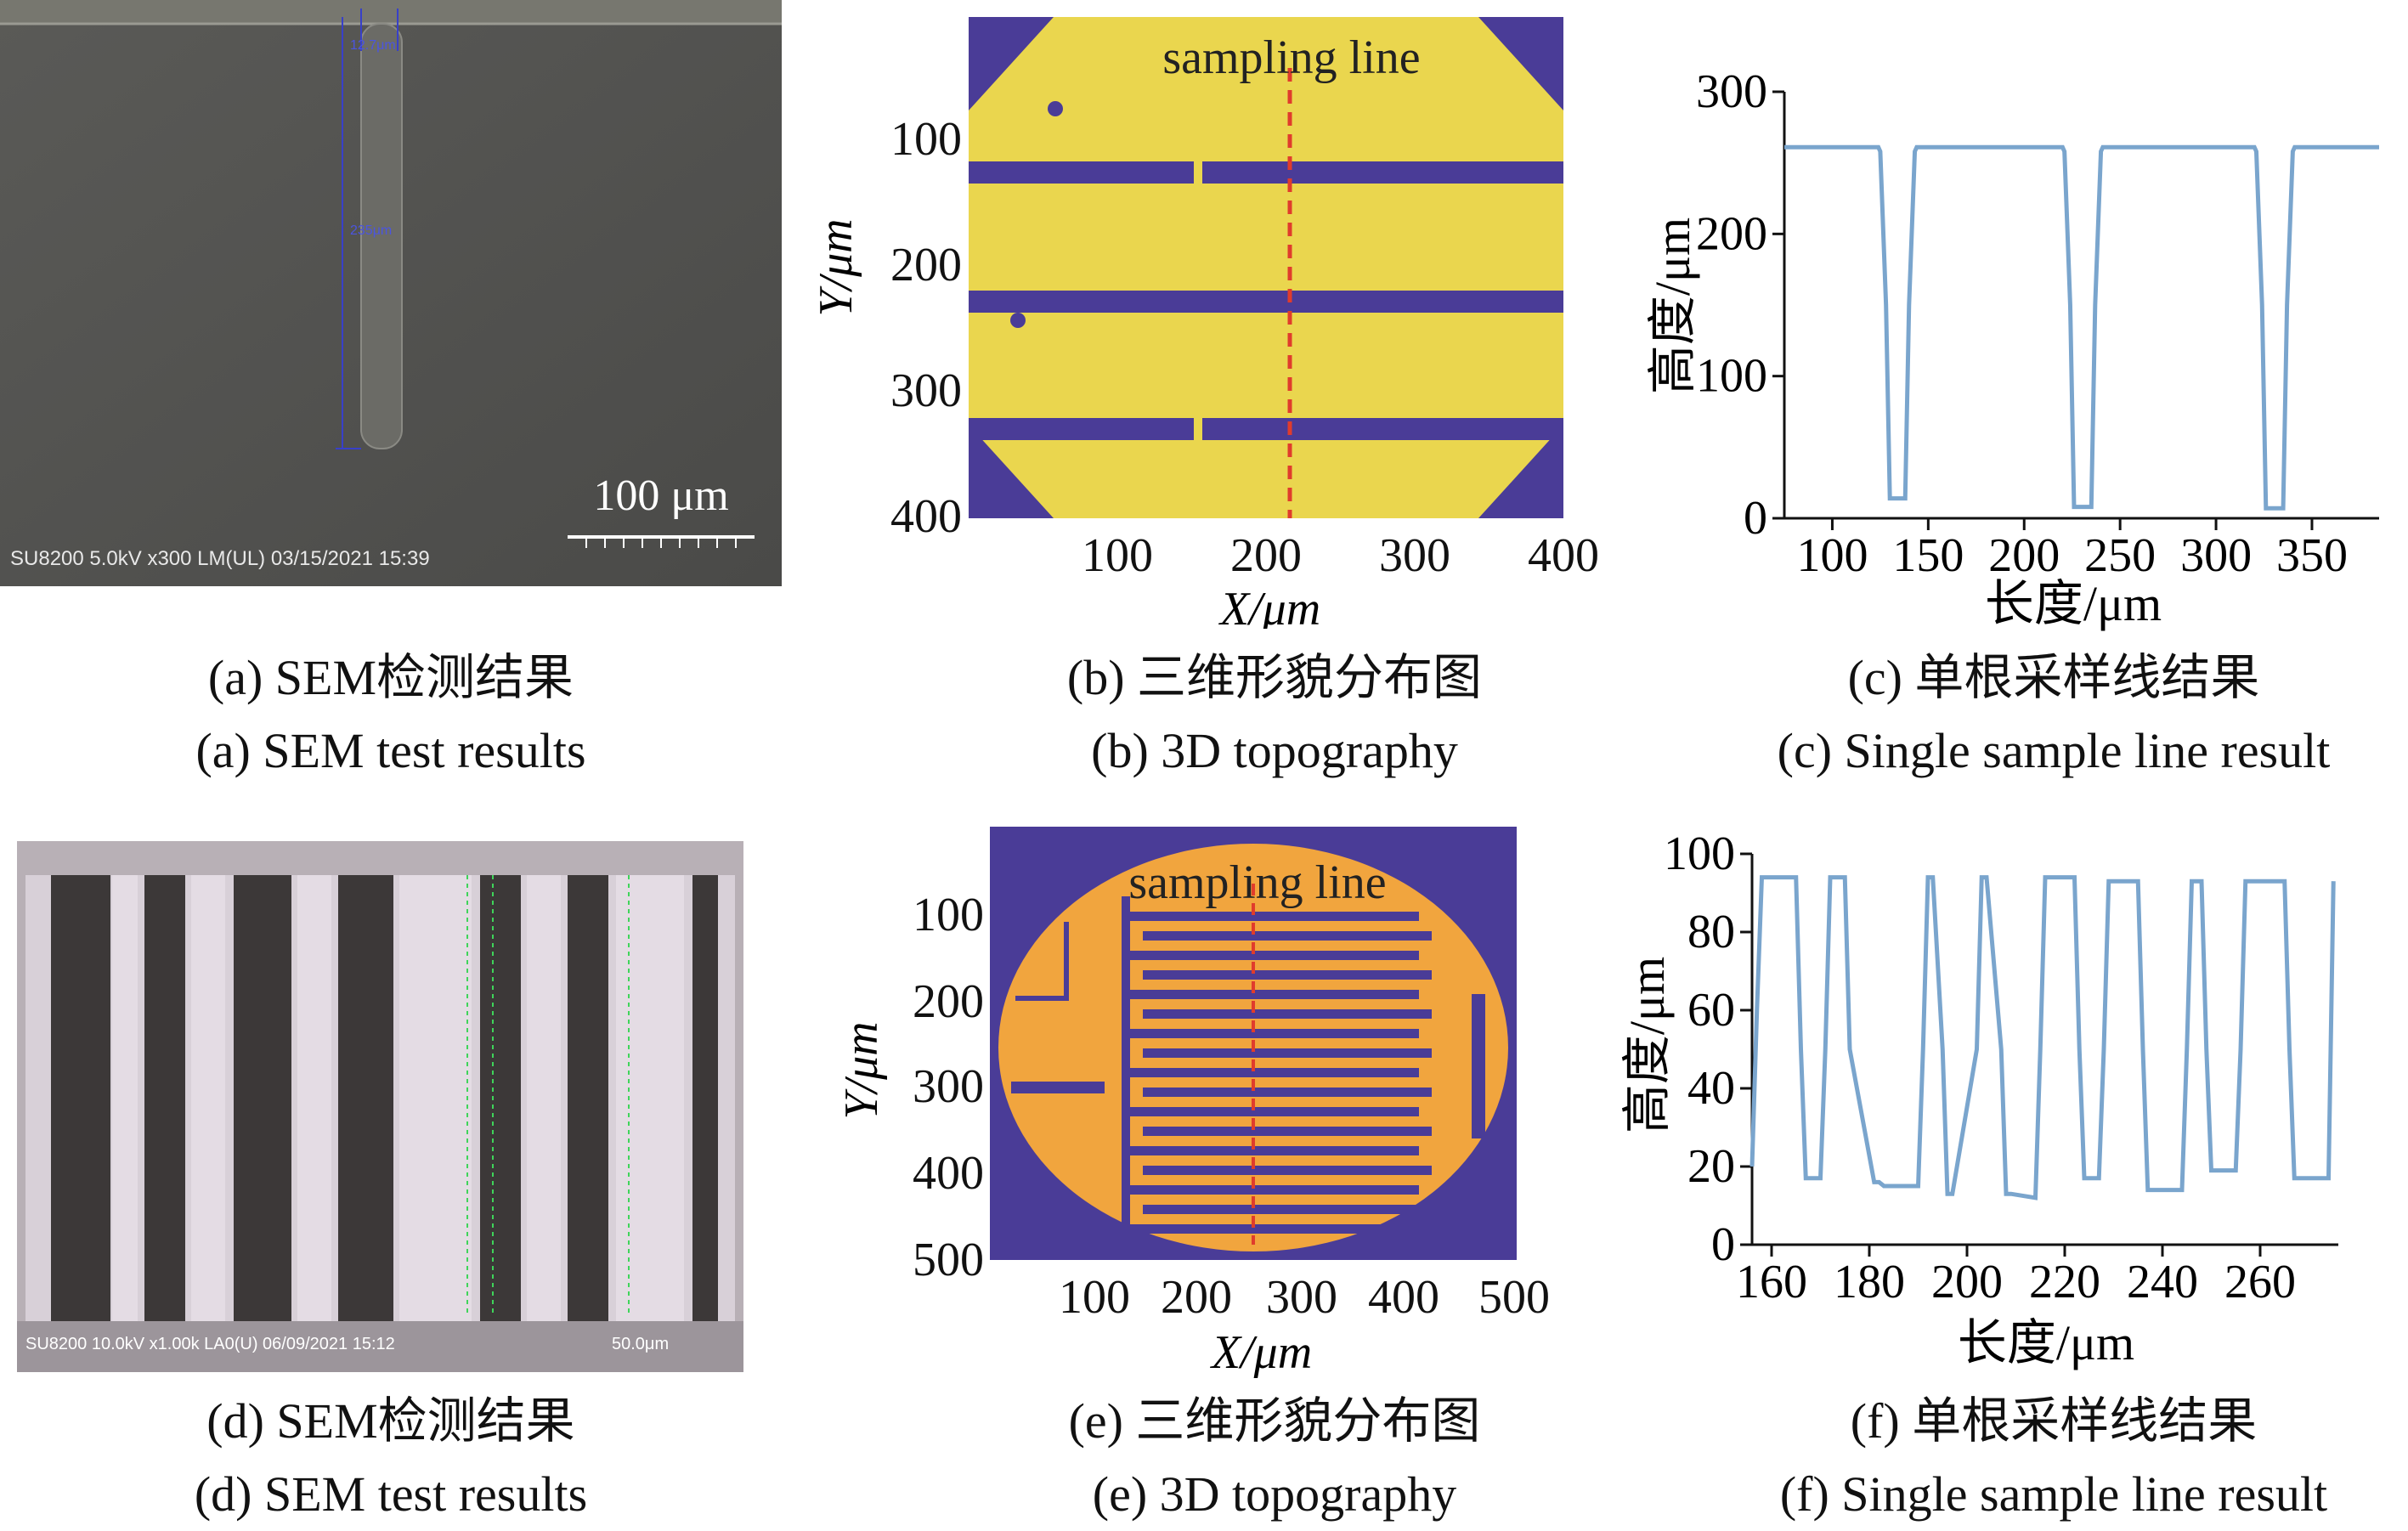 This screenshot has height=1531, width=2408. Describe the element at coordinates (373, 45) in the screenshot. I see `sem-a-width-label: 12.7μm` at that location.